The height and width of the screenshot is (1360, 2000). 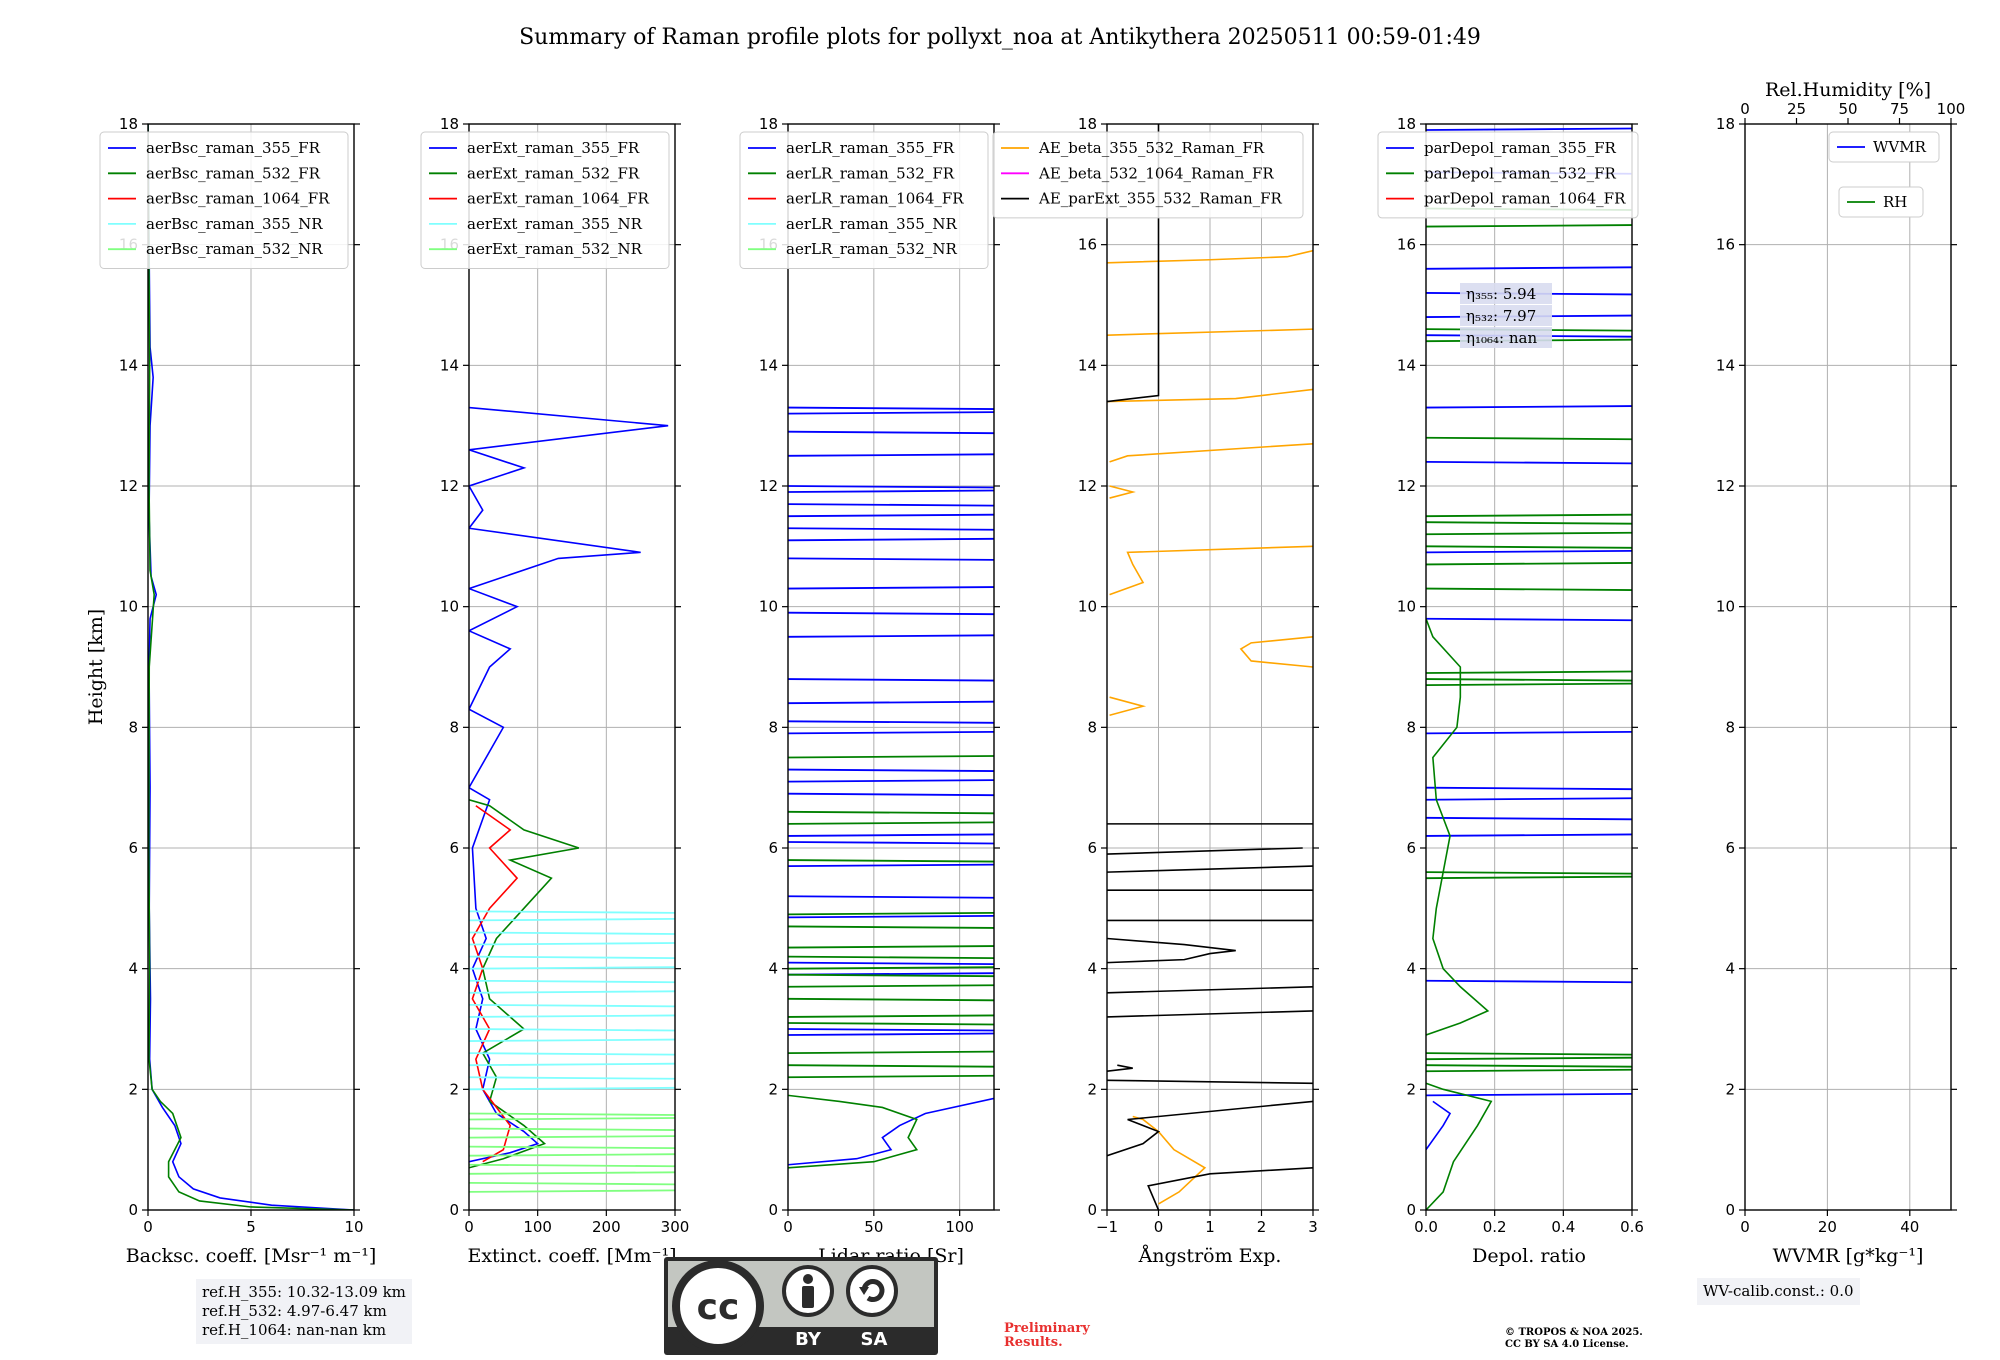 I want to click on x-tick-label: 2, so click(x=1262, y=1227).